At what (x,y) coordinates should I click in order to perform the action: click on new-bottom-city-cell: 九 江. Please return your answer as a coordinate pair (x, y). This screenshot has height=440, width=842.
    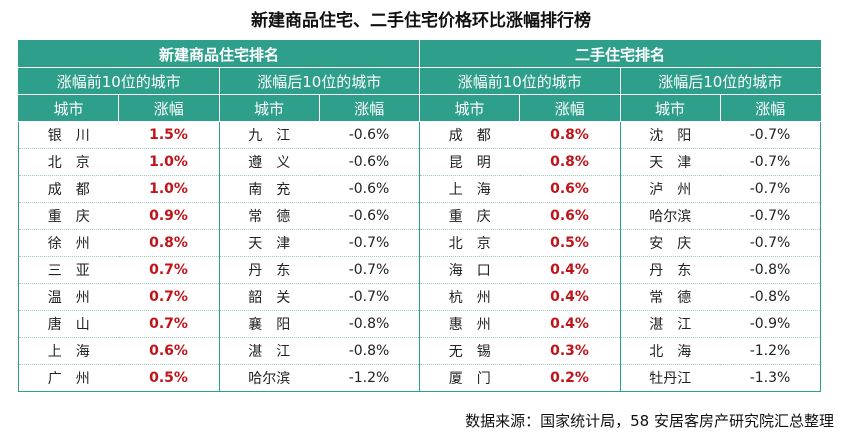
    Looking at the image, I should click on (268, 135).